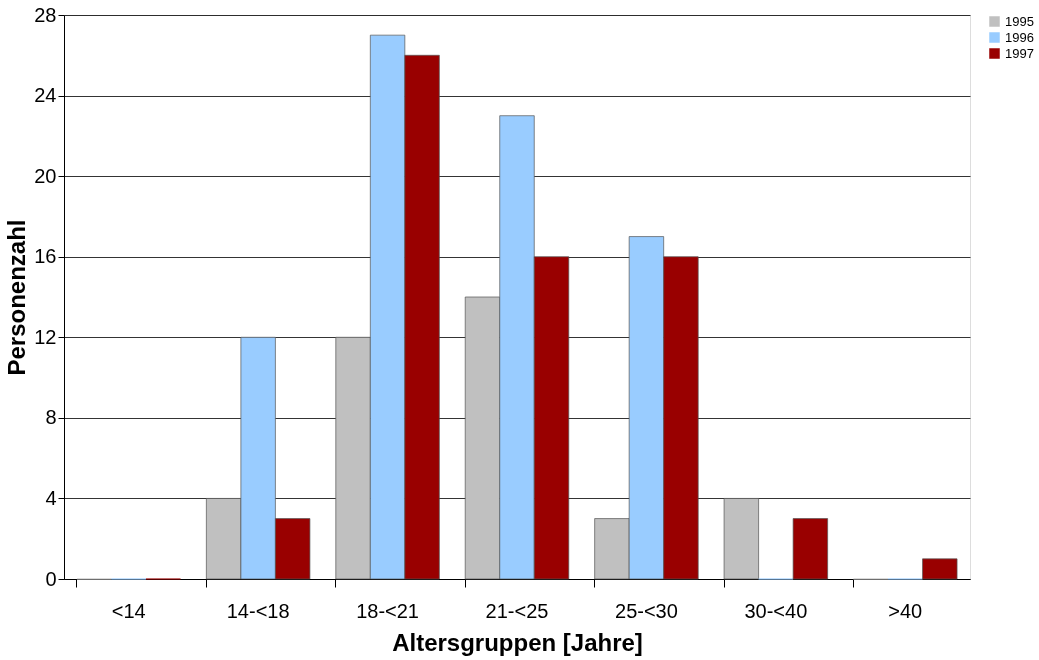  Describe the element at coordinates (45, 175) in the screenshot. I see `y-tick-label: 20` at that location.